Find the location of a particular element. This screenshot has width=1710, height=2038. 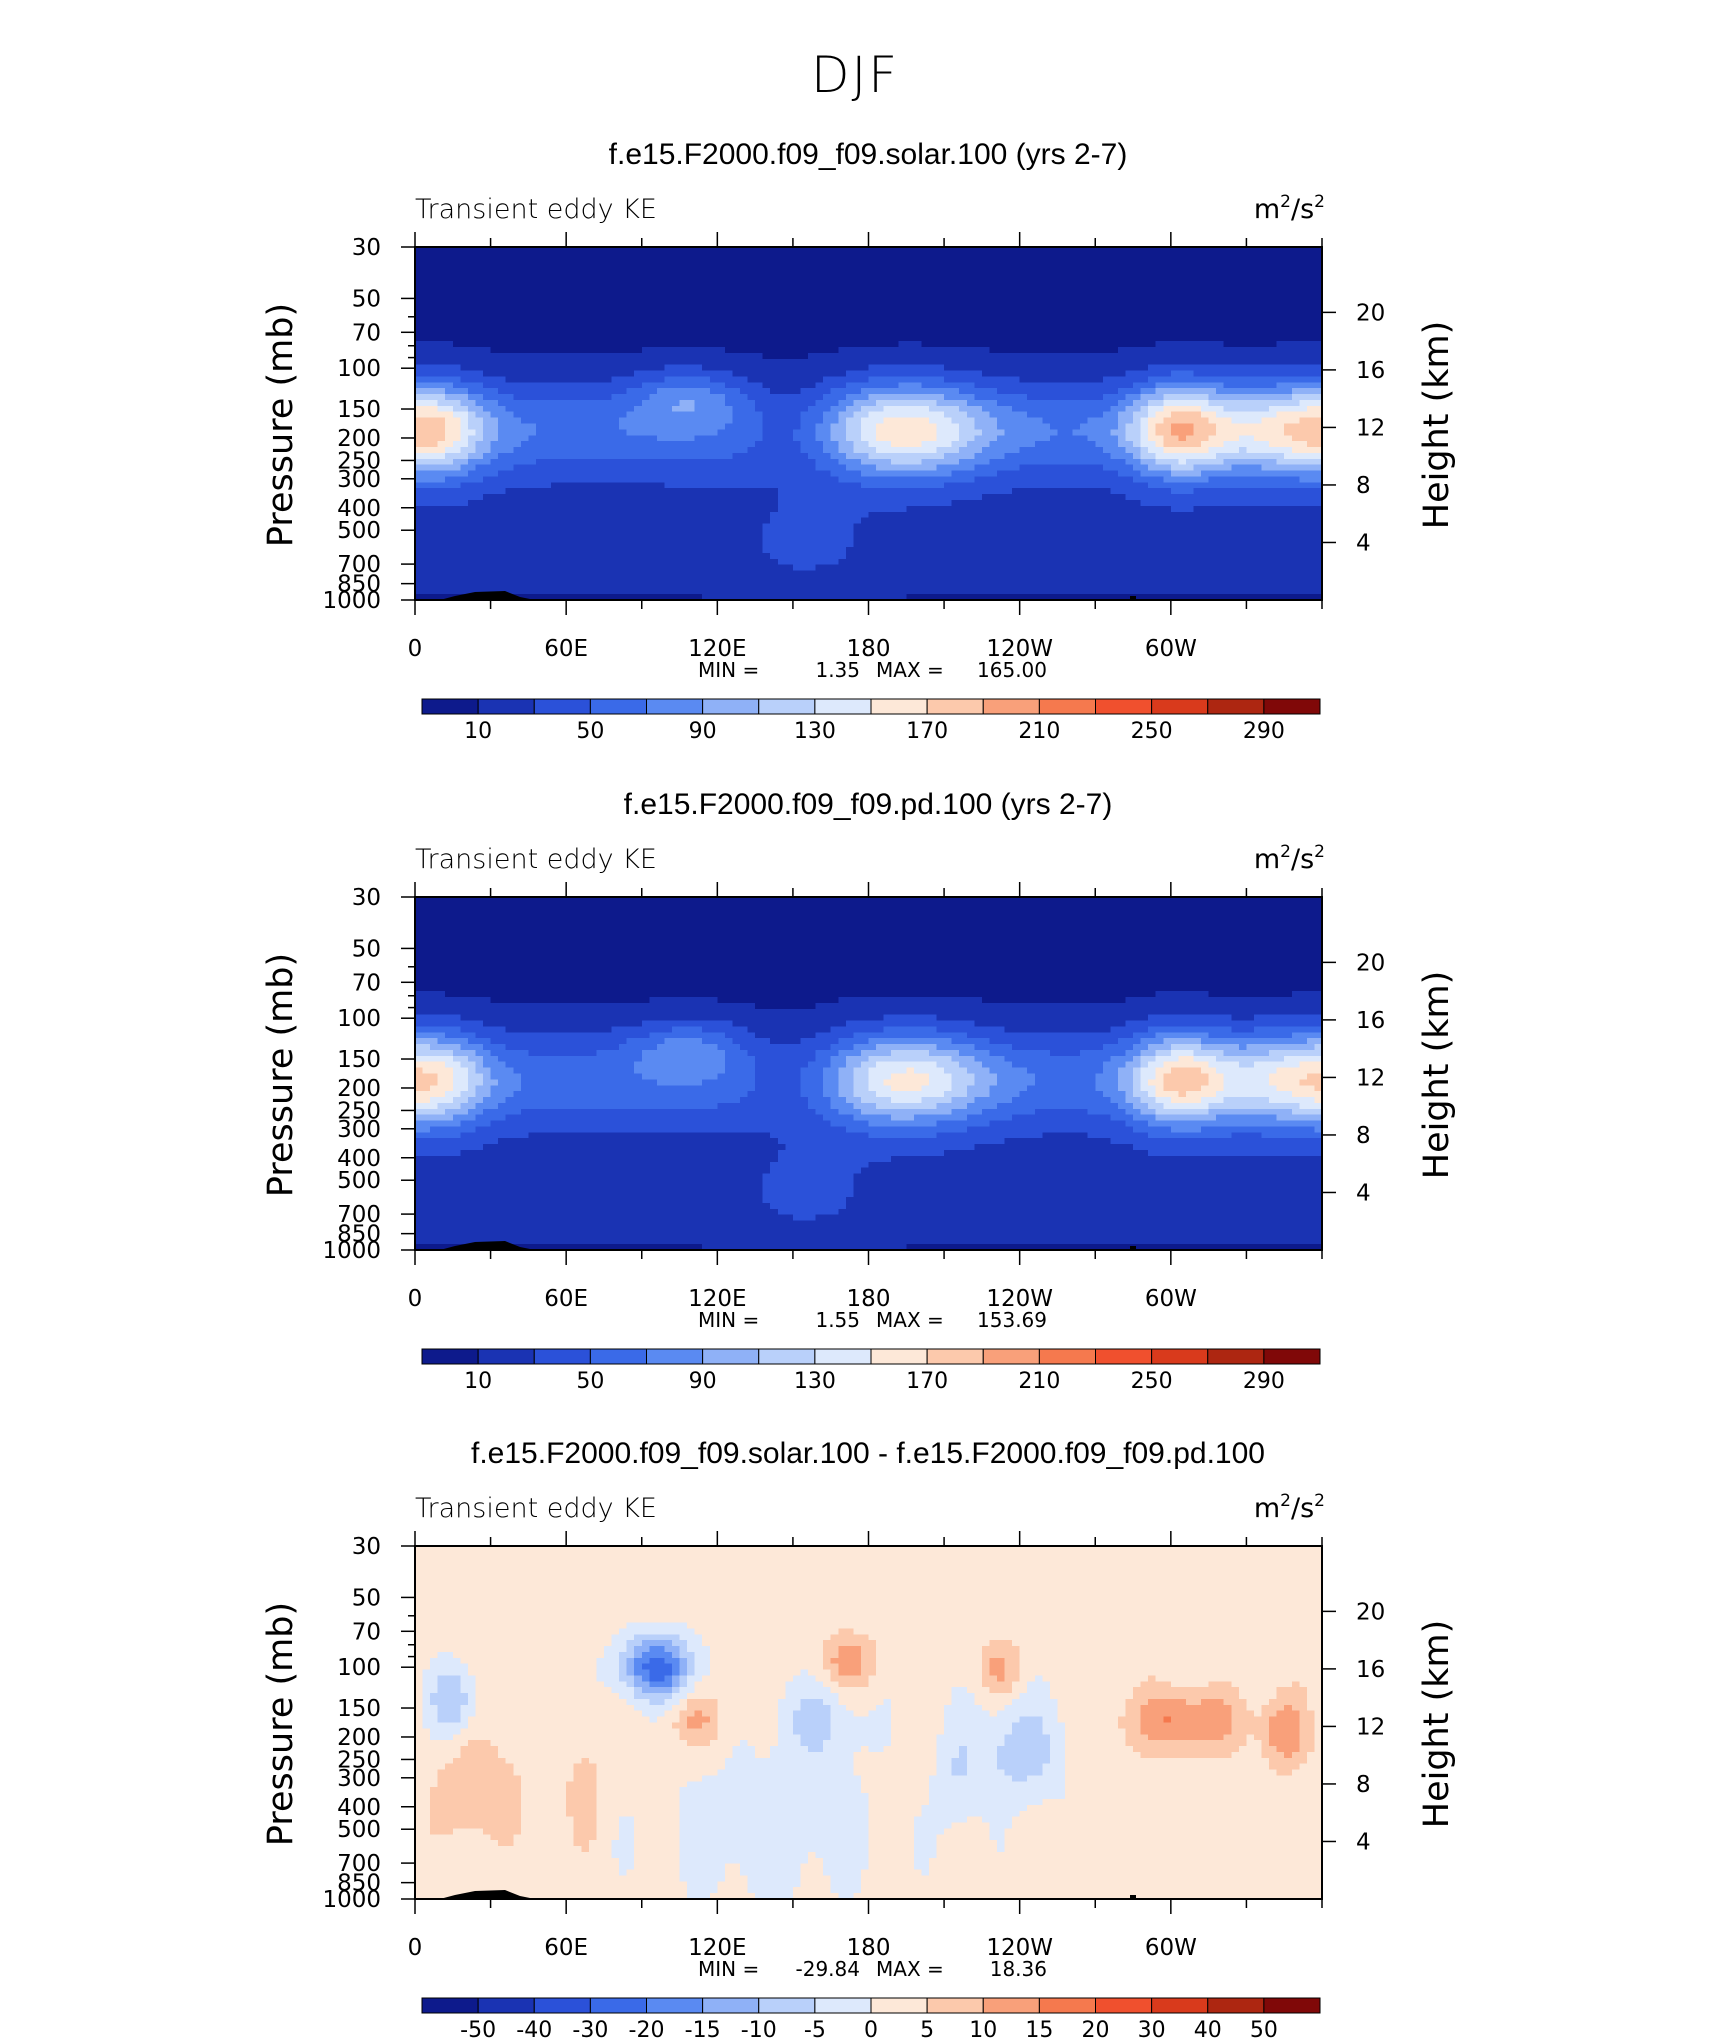

min-value: 1.55 is located at coordinates (837, 1320).